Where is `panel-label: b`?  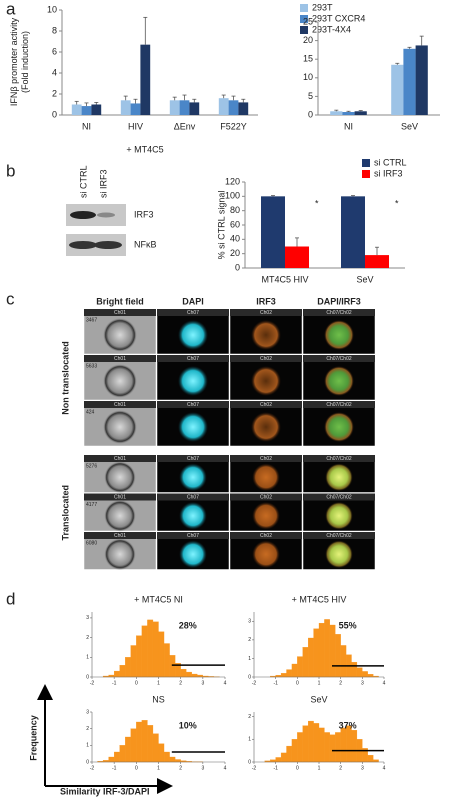 panel-label: b is located at coordinates (10, 170).